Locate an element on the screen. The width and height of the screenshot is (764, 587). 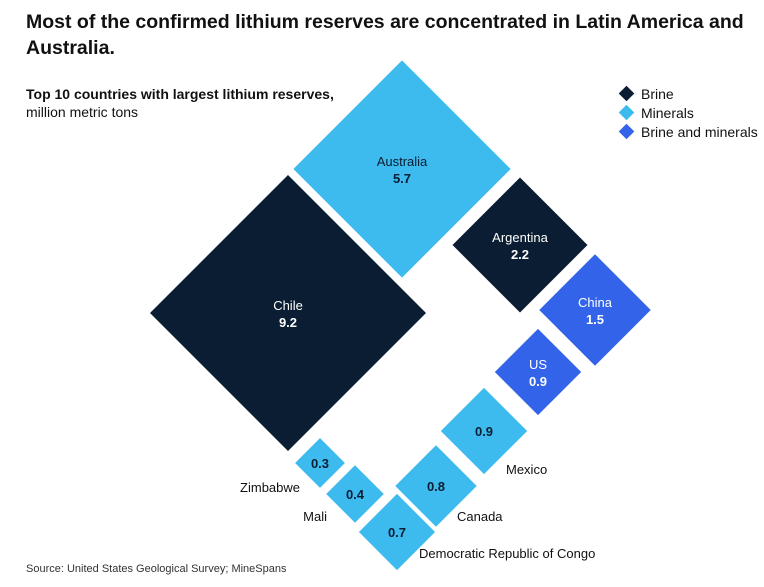
label-mali: Mali is located at coordinates (315, 516).